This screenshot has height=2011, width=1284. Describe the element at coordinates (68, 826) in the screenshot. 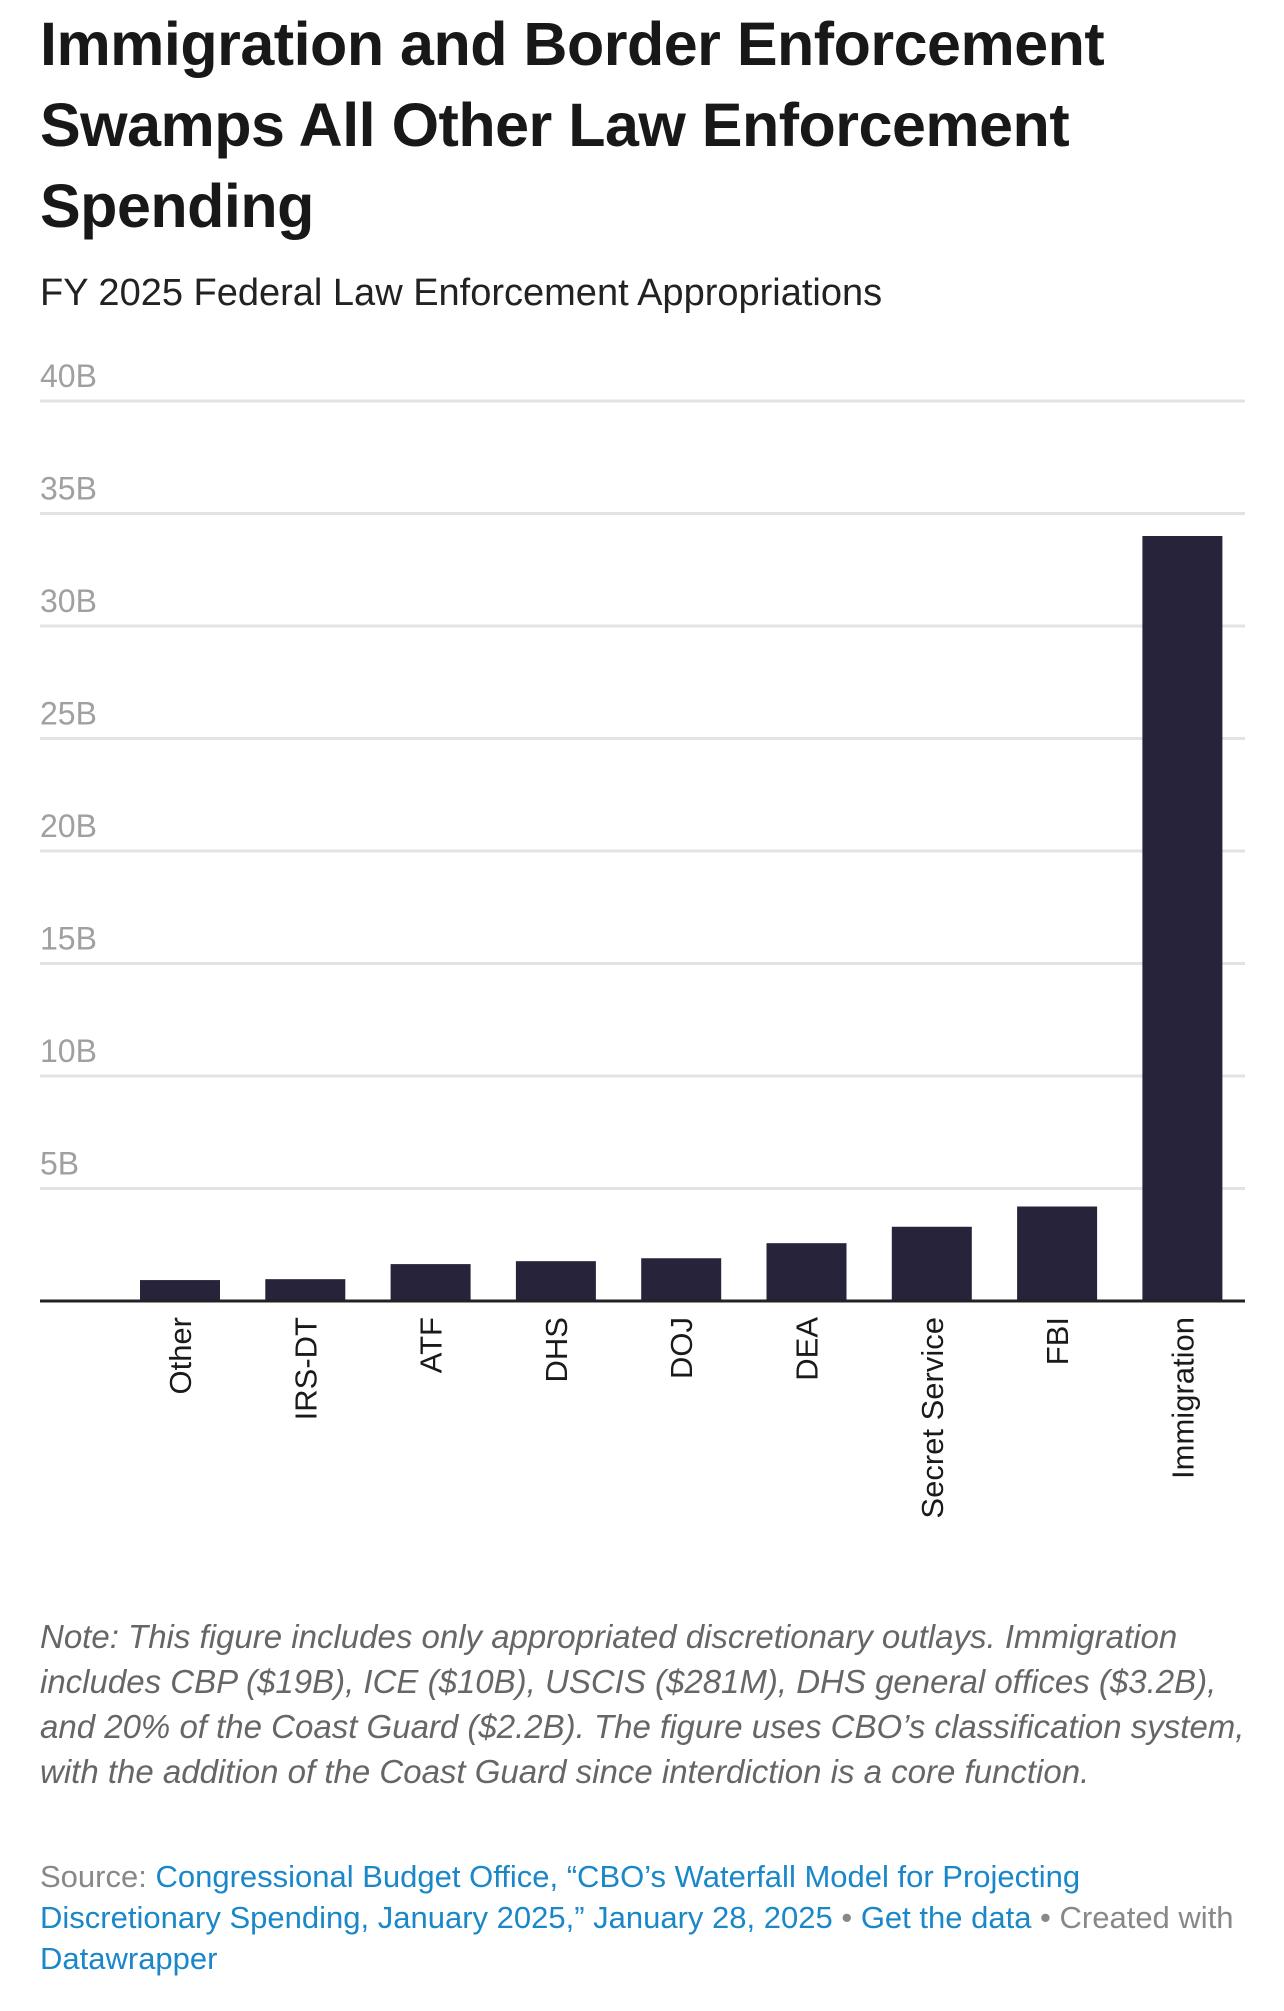

I see `y-tick-label: 20B` at that location.